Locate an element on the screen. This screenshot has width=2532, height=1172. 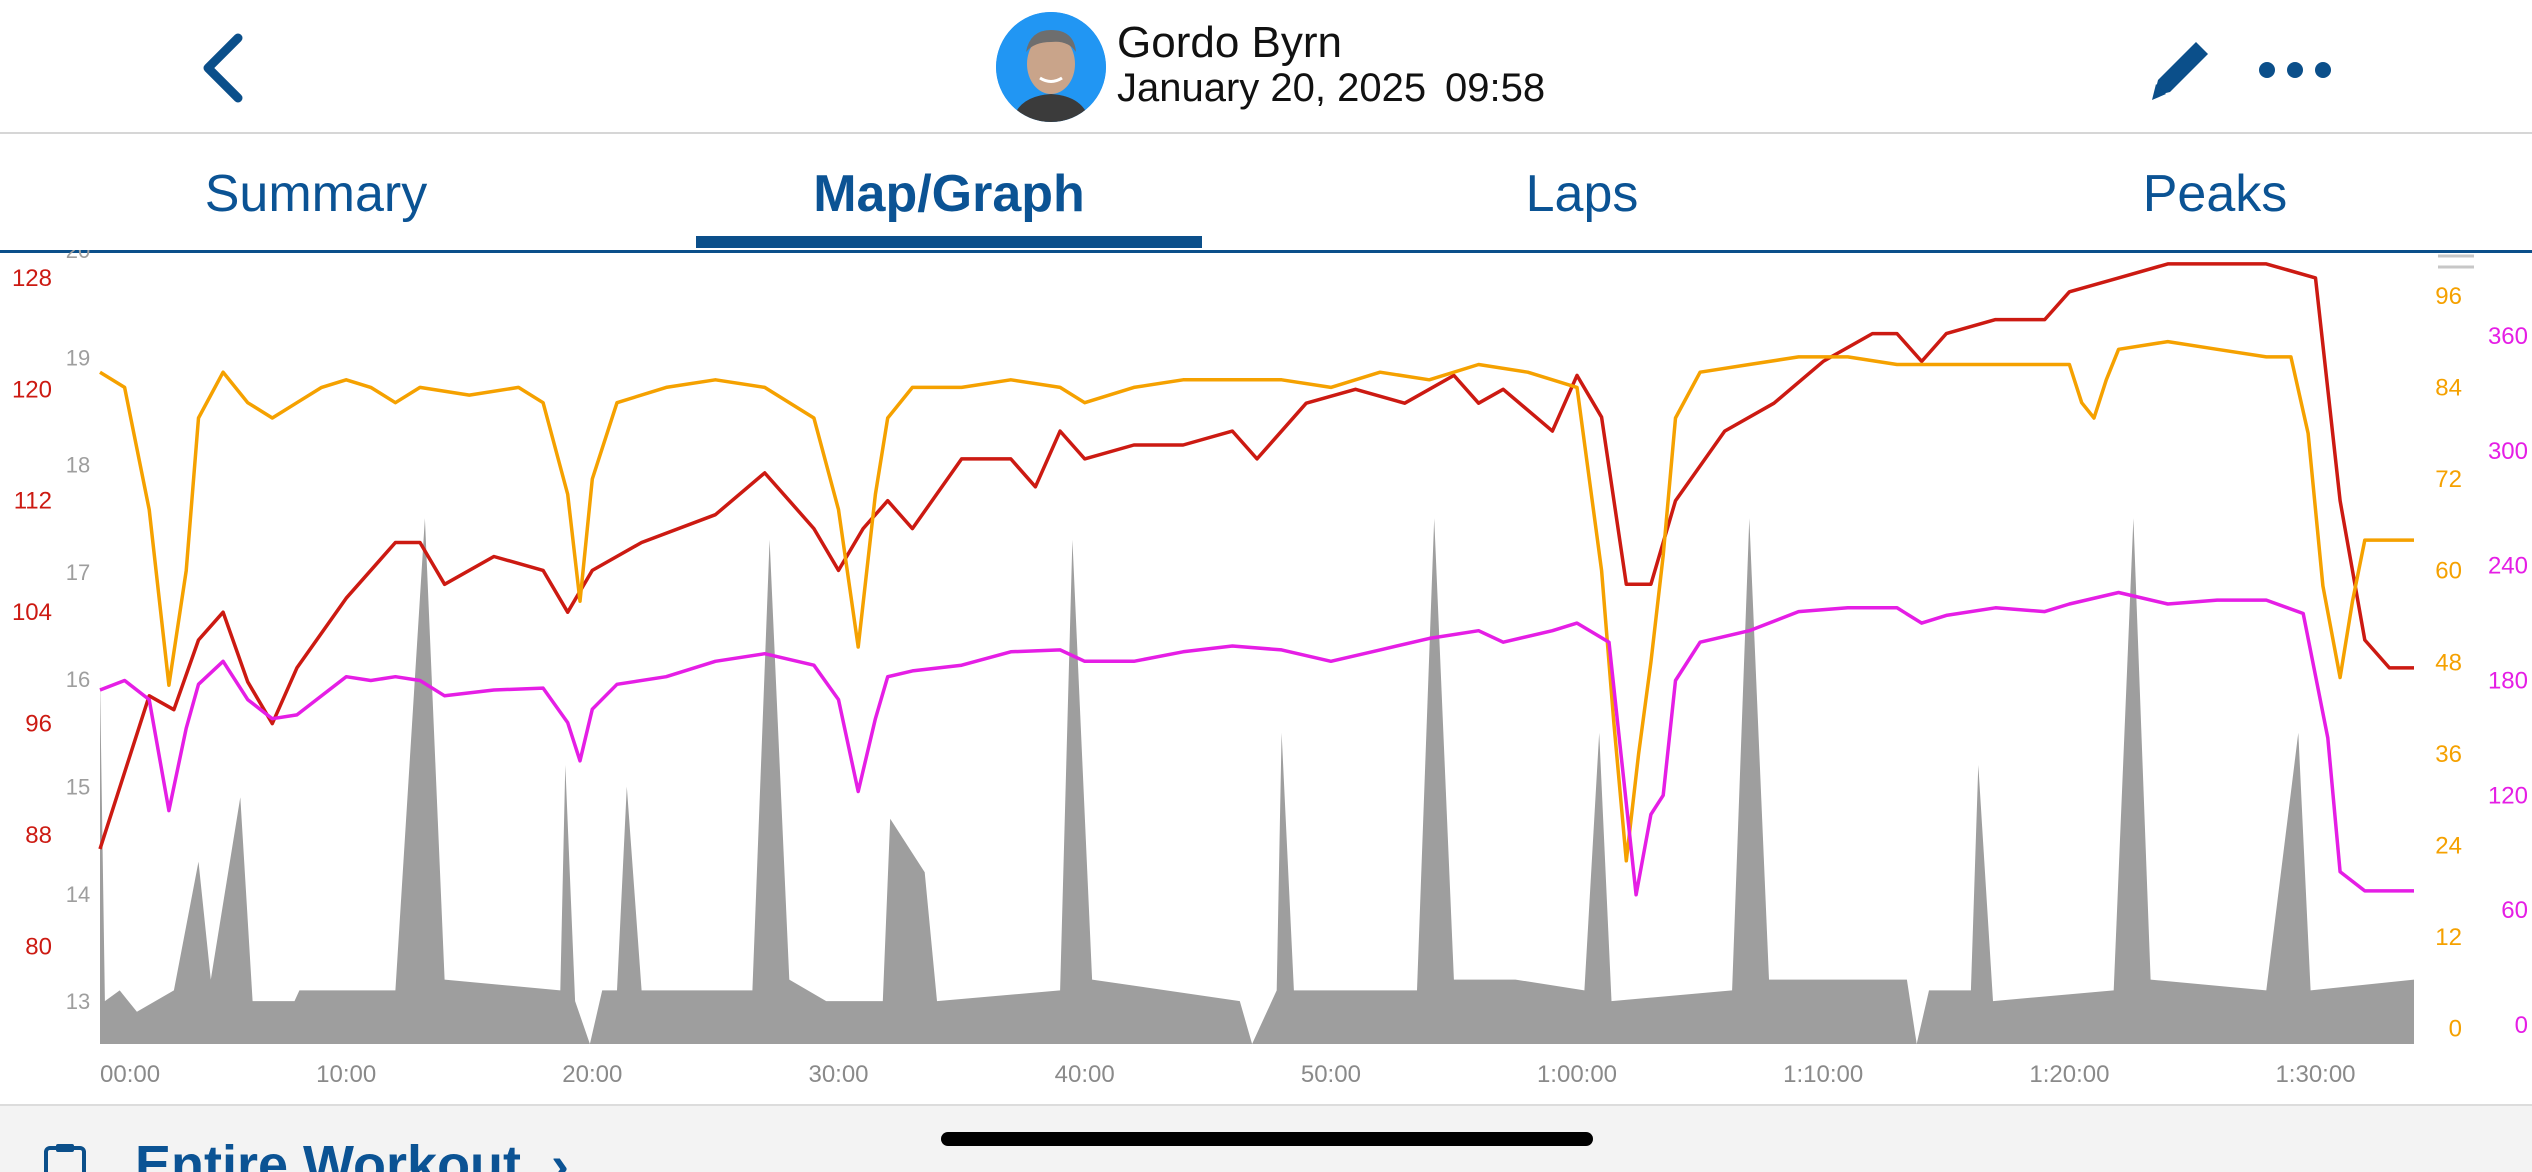
pencil-icon is located at coordinates (2180, 70).